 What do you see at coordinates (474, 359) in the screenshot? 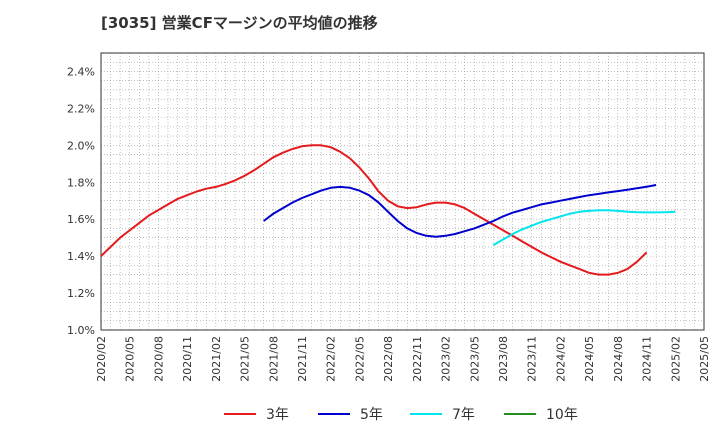
I see `x-tick-label: 2023/05` at bounding box center [474, 359].